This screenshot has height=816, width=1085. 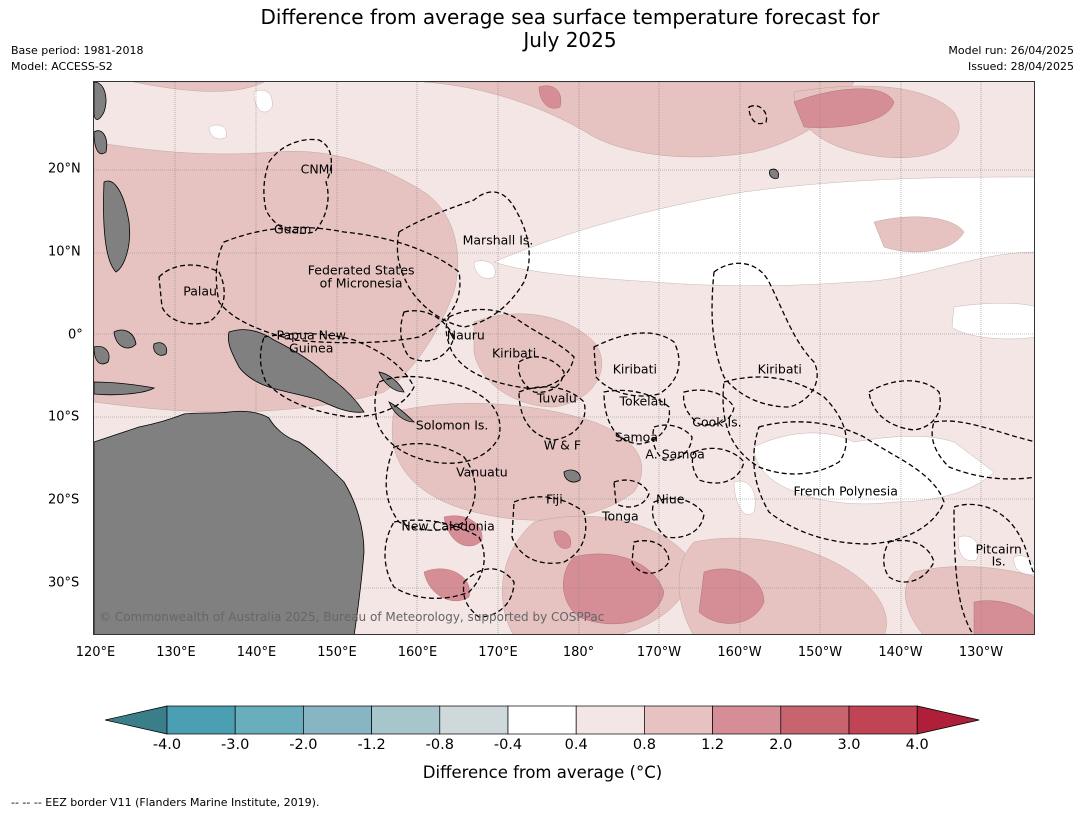 What do you see at coordinates (556, 398) in the screenshot?
I see `eez-label: Tuvalu` at bounding box center [556, 398].